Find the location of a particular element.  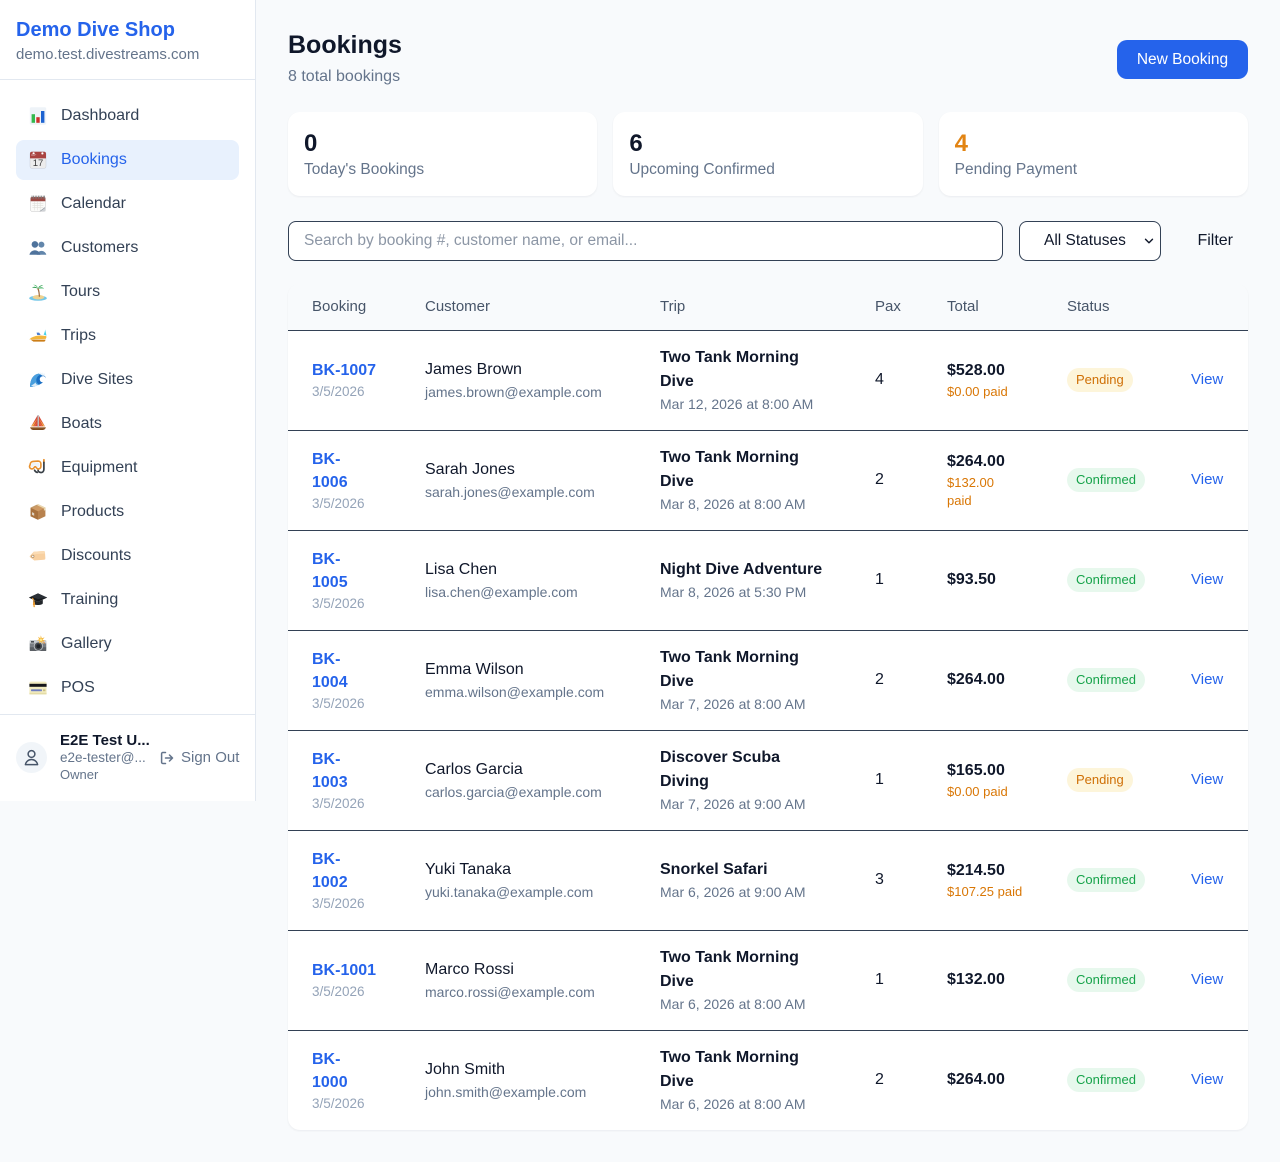

svg-text: 17 is located at coordinates (38, 163).